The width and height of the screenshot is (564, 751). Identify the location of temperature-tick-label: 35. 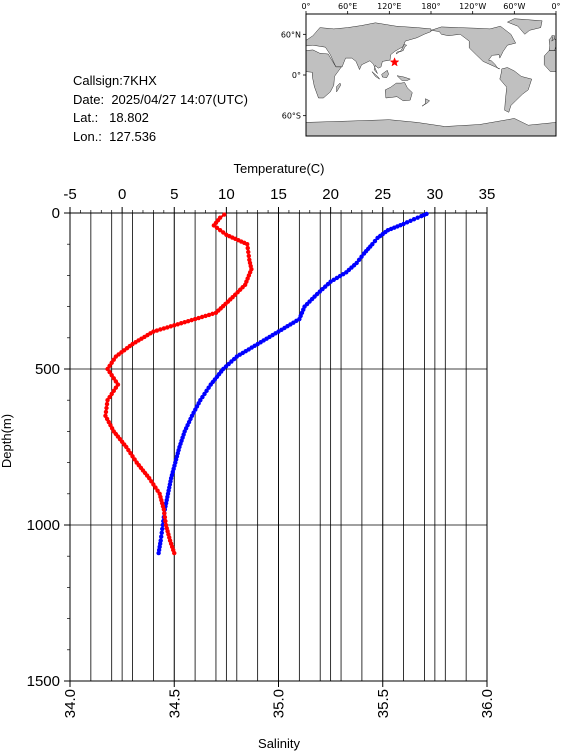
(487, 194).